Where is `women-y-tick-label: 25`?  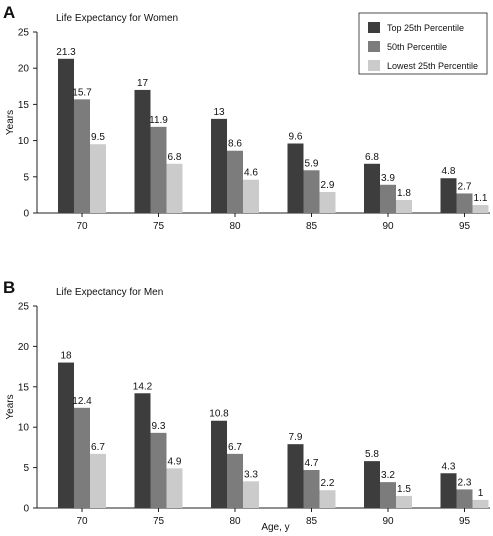
women-y-tick-label: 25 is located at coordinates (24, 33).